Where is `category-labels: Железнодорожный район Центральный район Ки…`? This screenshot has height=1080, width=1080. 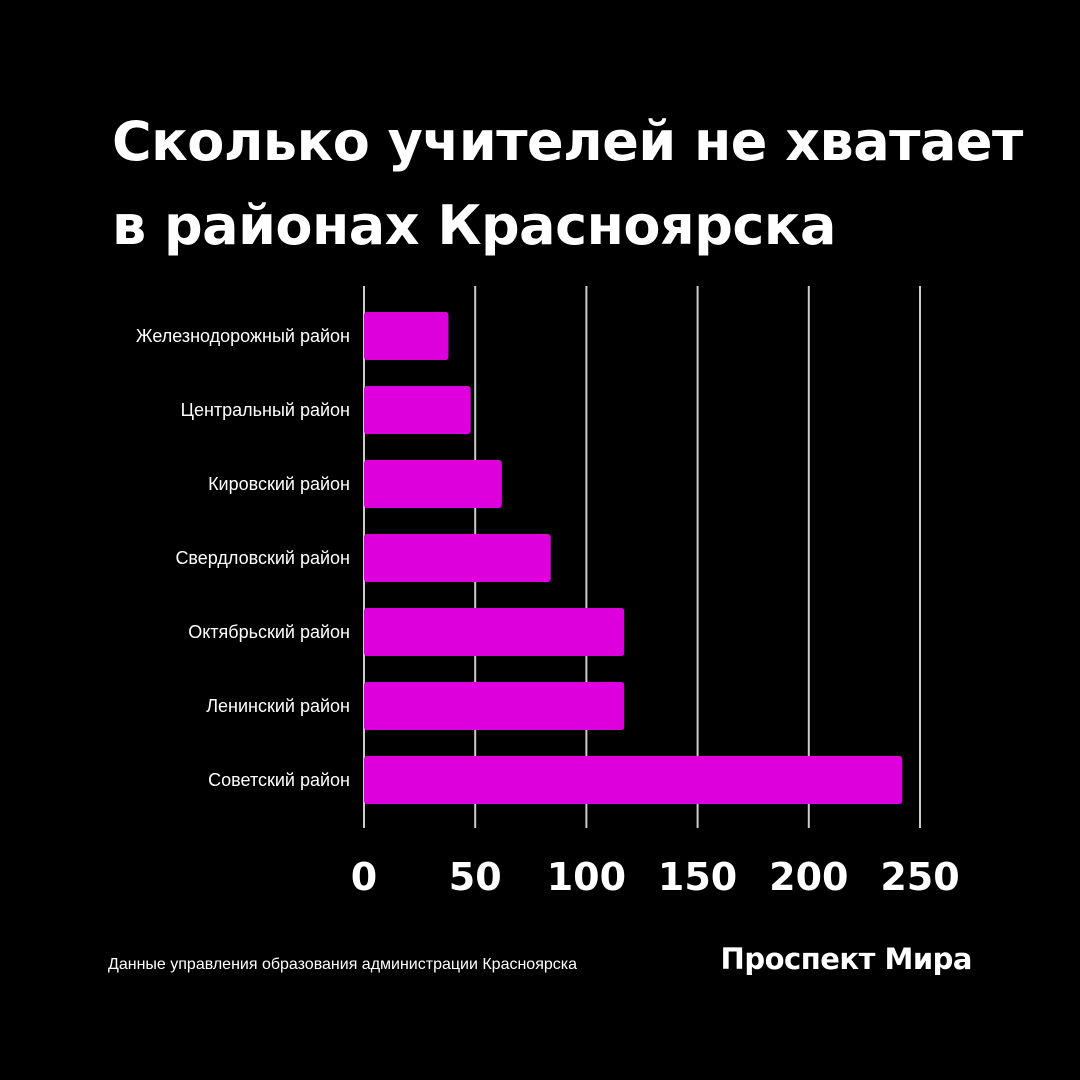 category-labels: Железнодорожный район Центральный район Ки… is located at coordinates (243, 558).